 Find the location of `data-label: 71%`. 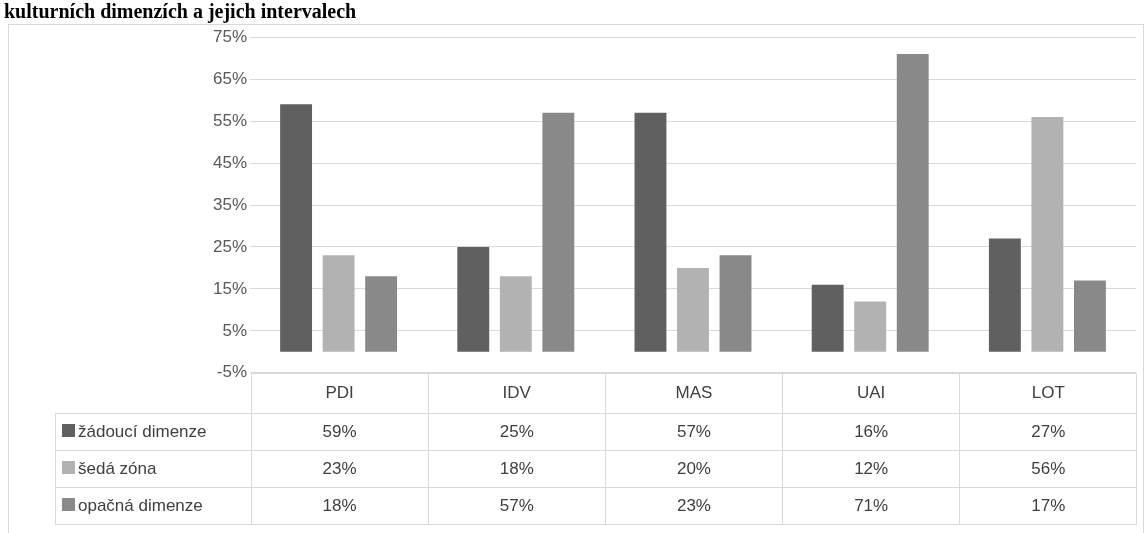

data-label: 71% is located at coordinates (871, 506).